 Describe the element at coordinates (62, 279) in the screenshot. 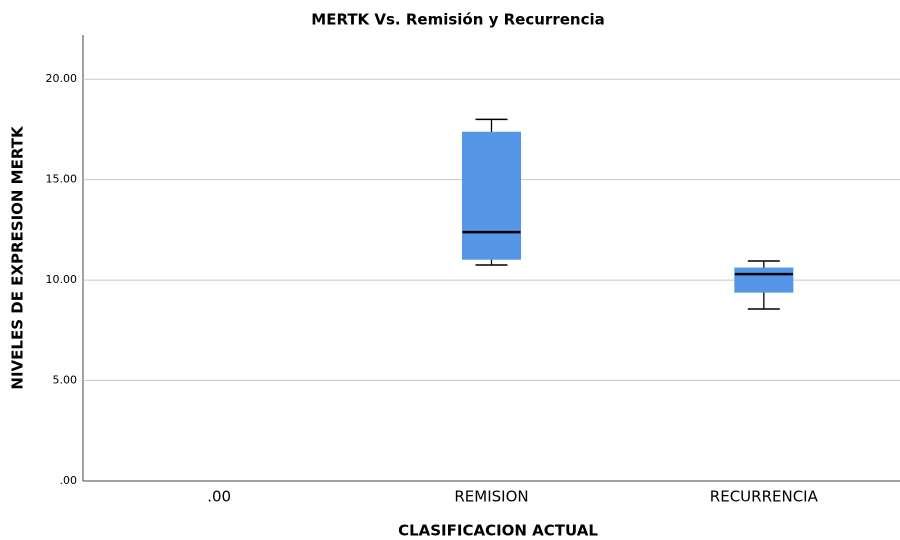

I see `y-tick-label: 10.00` at that location.